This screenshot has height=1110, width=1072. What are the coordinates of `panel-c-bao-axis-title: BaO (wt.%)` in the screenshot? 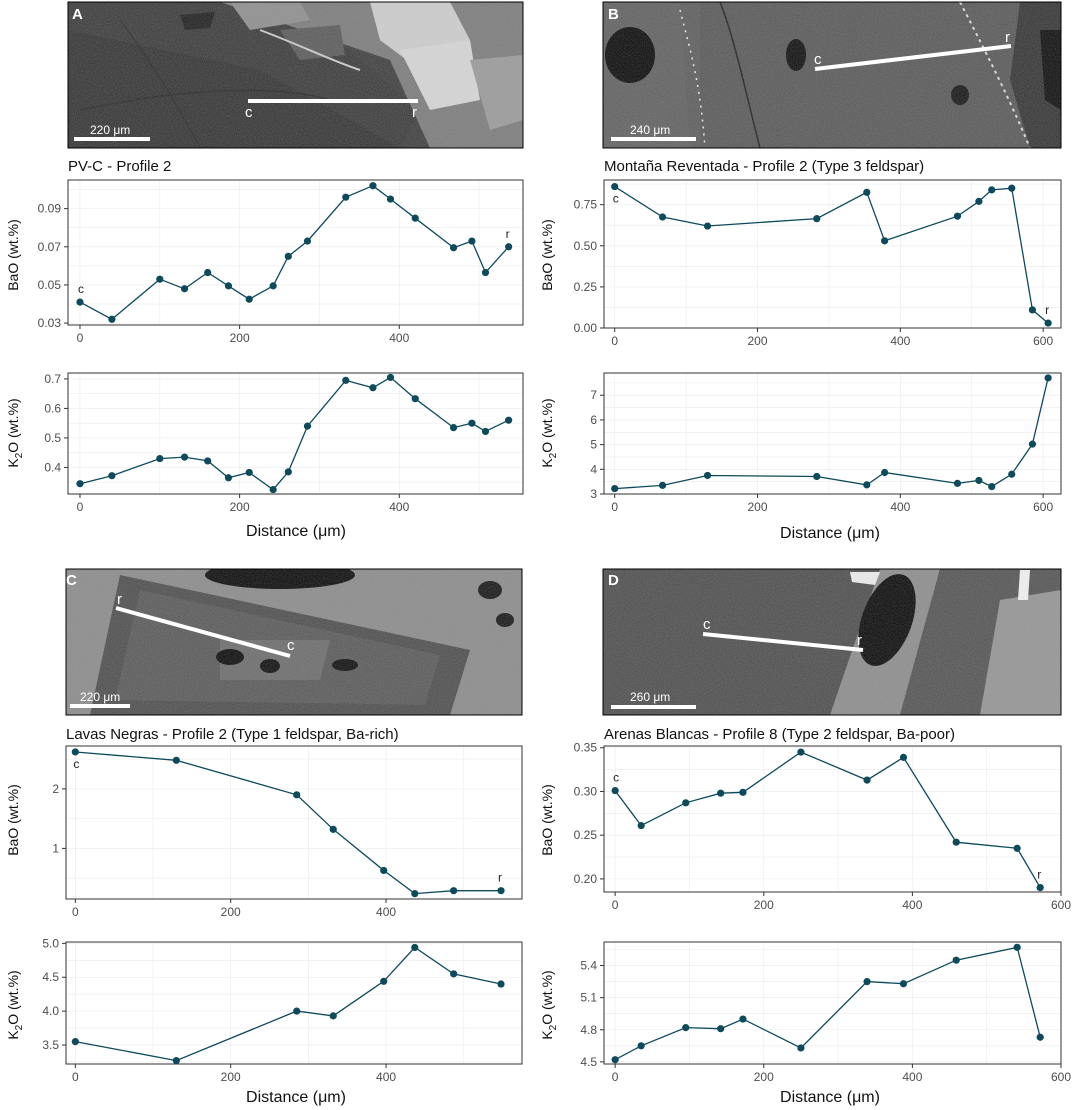 It's located at (13, 820).